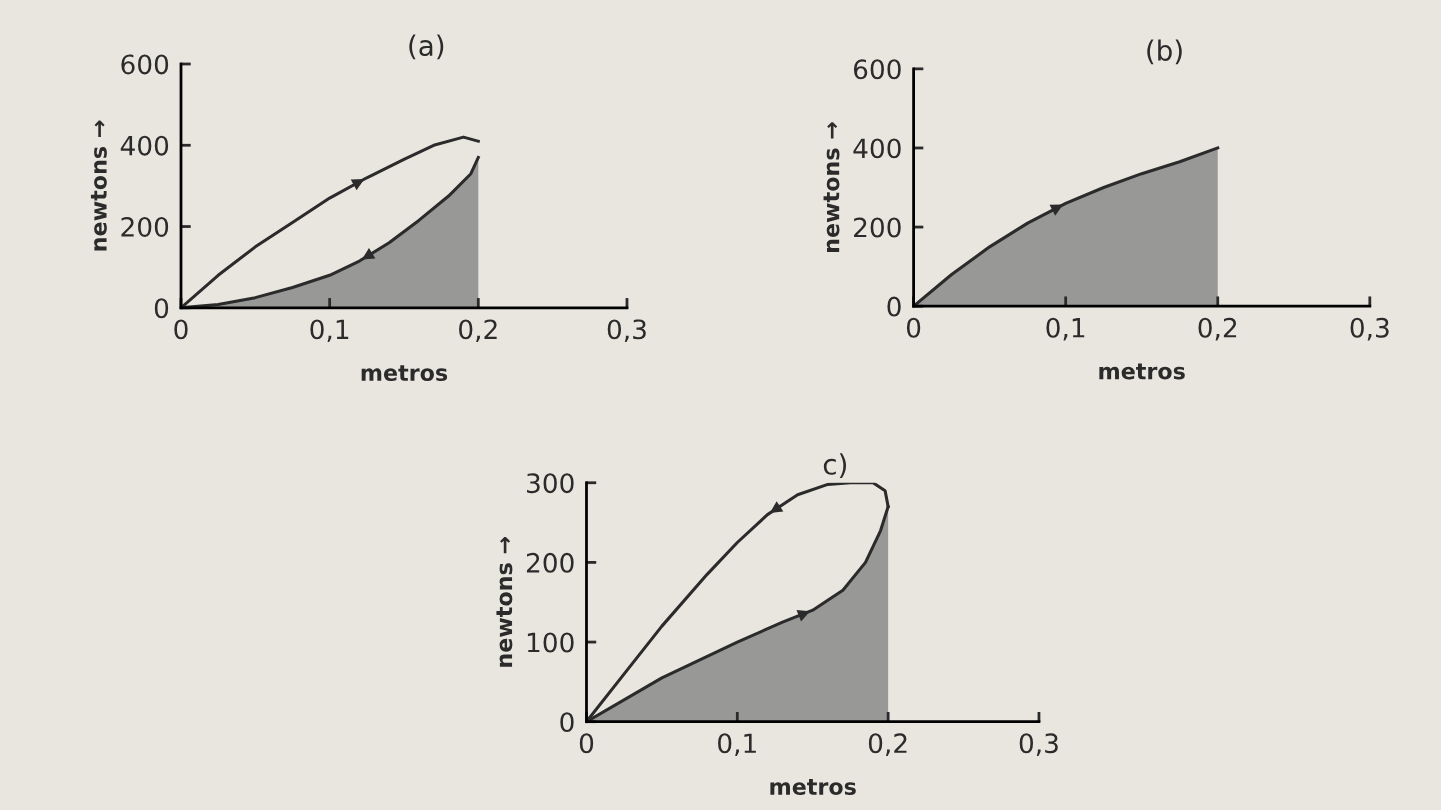 The height and width of the screenshot is (810, 1441). I want to click on y-tick-label: 100, so click(550, 642).